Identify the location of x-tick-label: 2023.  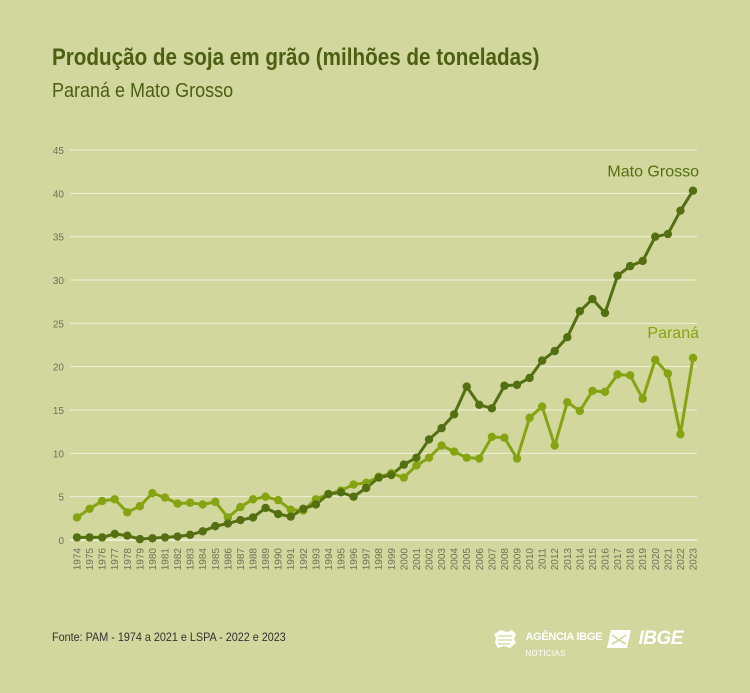
(694, 559).